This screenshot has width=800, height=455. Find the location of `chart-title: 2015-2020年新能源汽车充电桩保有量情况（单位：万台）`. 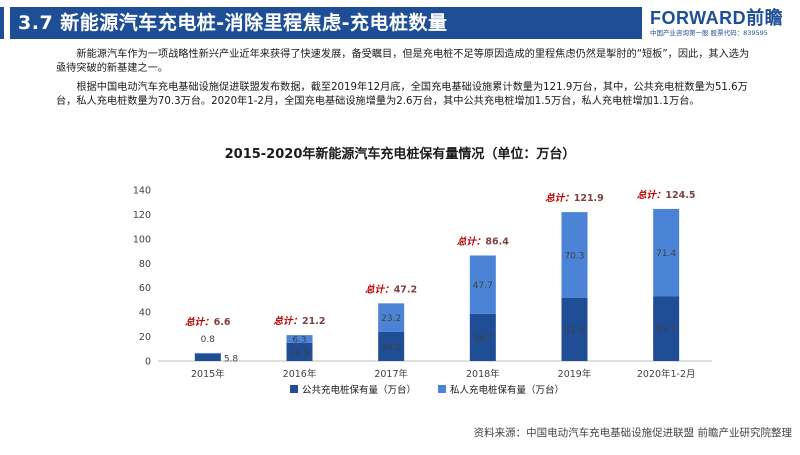

chart-title: 2015-2020年新能源汽车充电桩保有量情况（单位：万台） is located at coordinates (400, 154).